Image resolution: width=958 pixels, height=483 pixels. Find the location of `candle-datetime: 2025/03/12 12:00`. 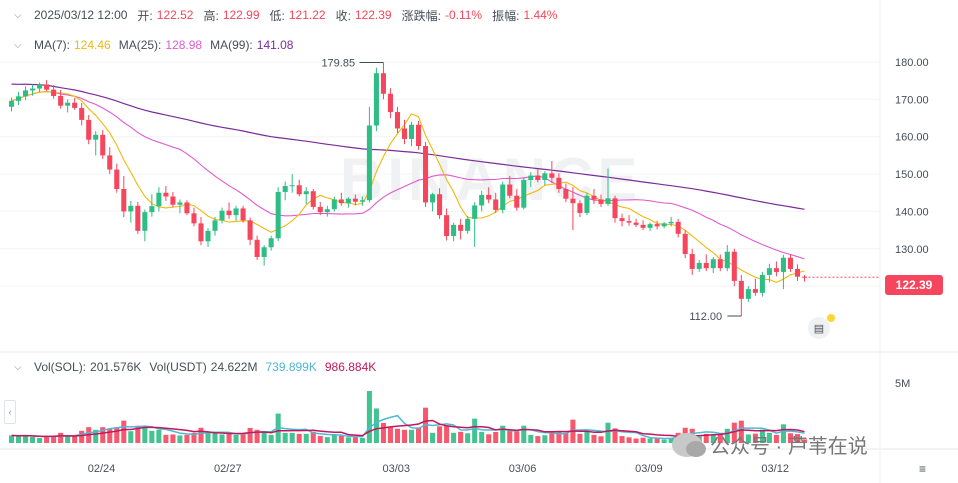

candle-datetime: 2025/03/12 12:00 is located at coordinates (81, 15).